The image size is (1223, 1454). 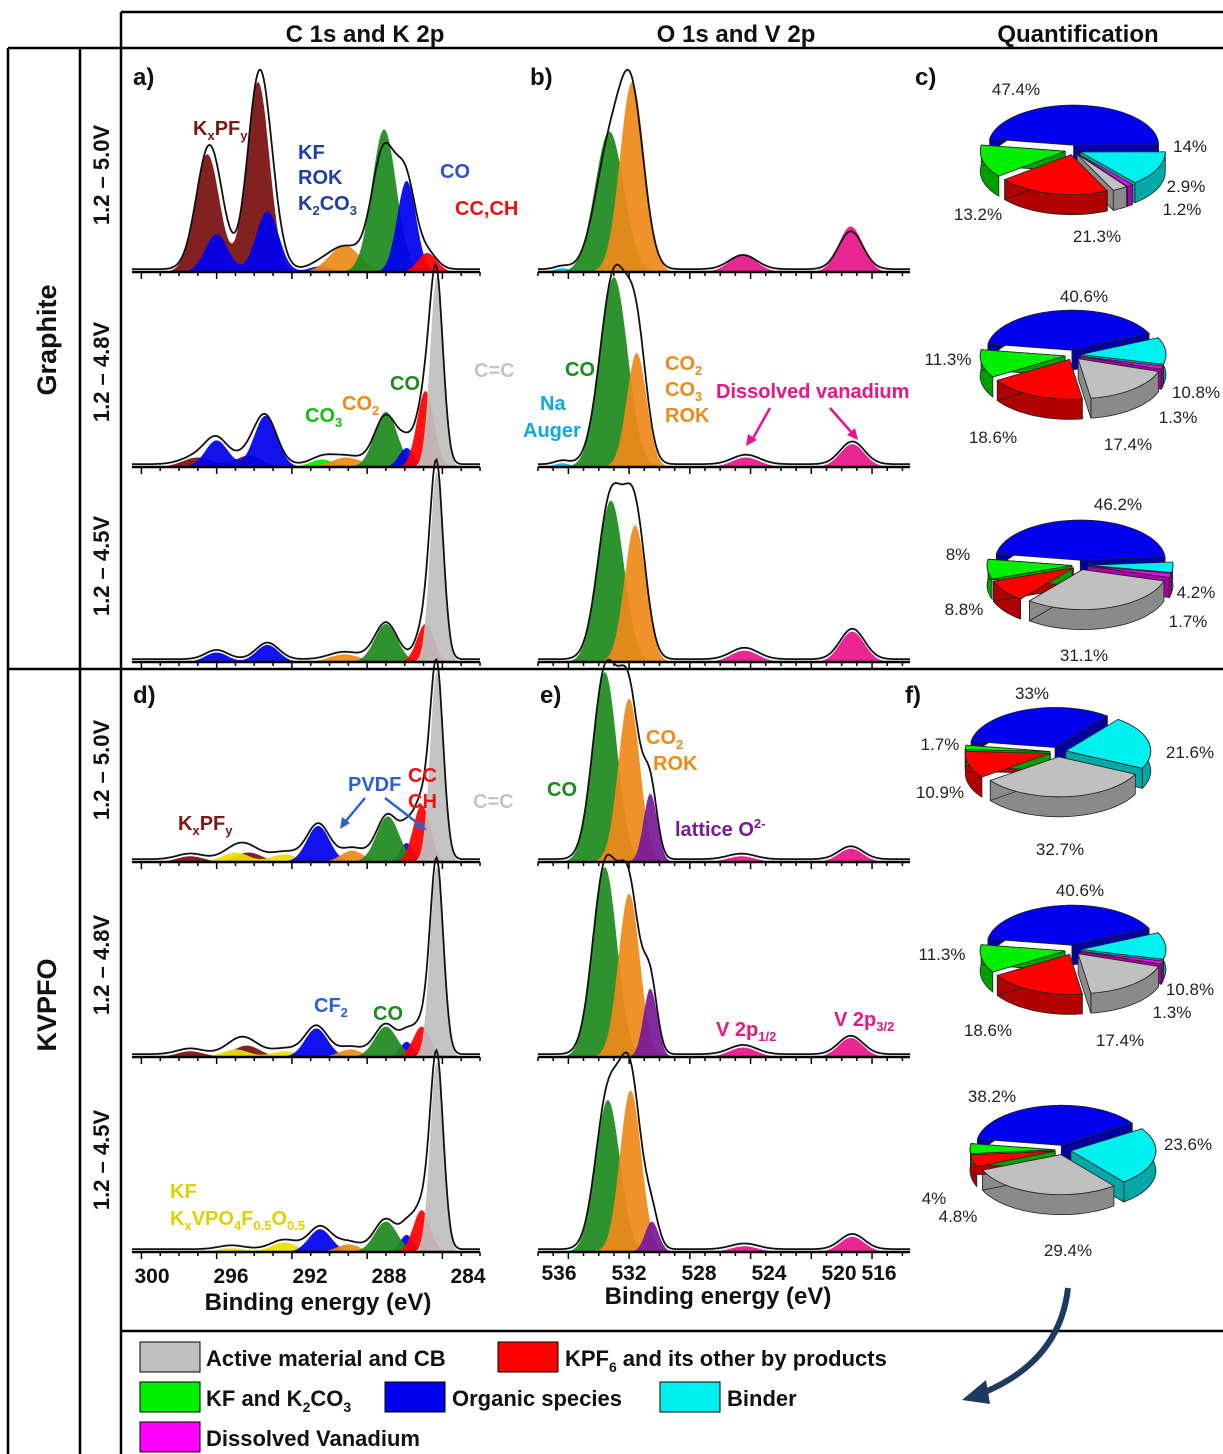 I want to click on ann-co-green: CO, so click(x=405, y=384).